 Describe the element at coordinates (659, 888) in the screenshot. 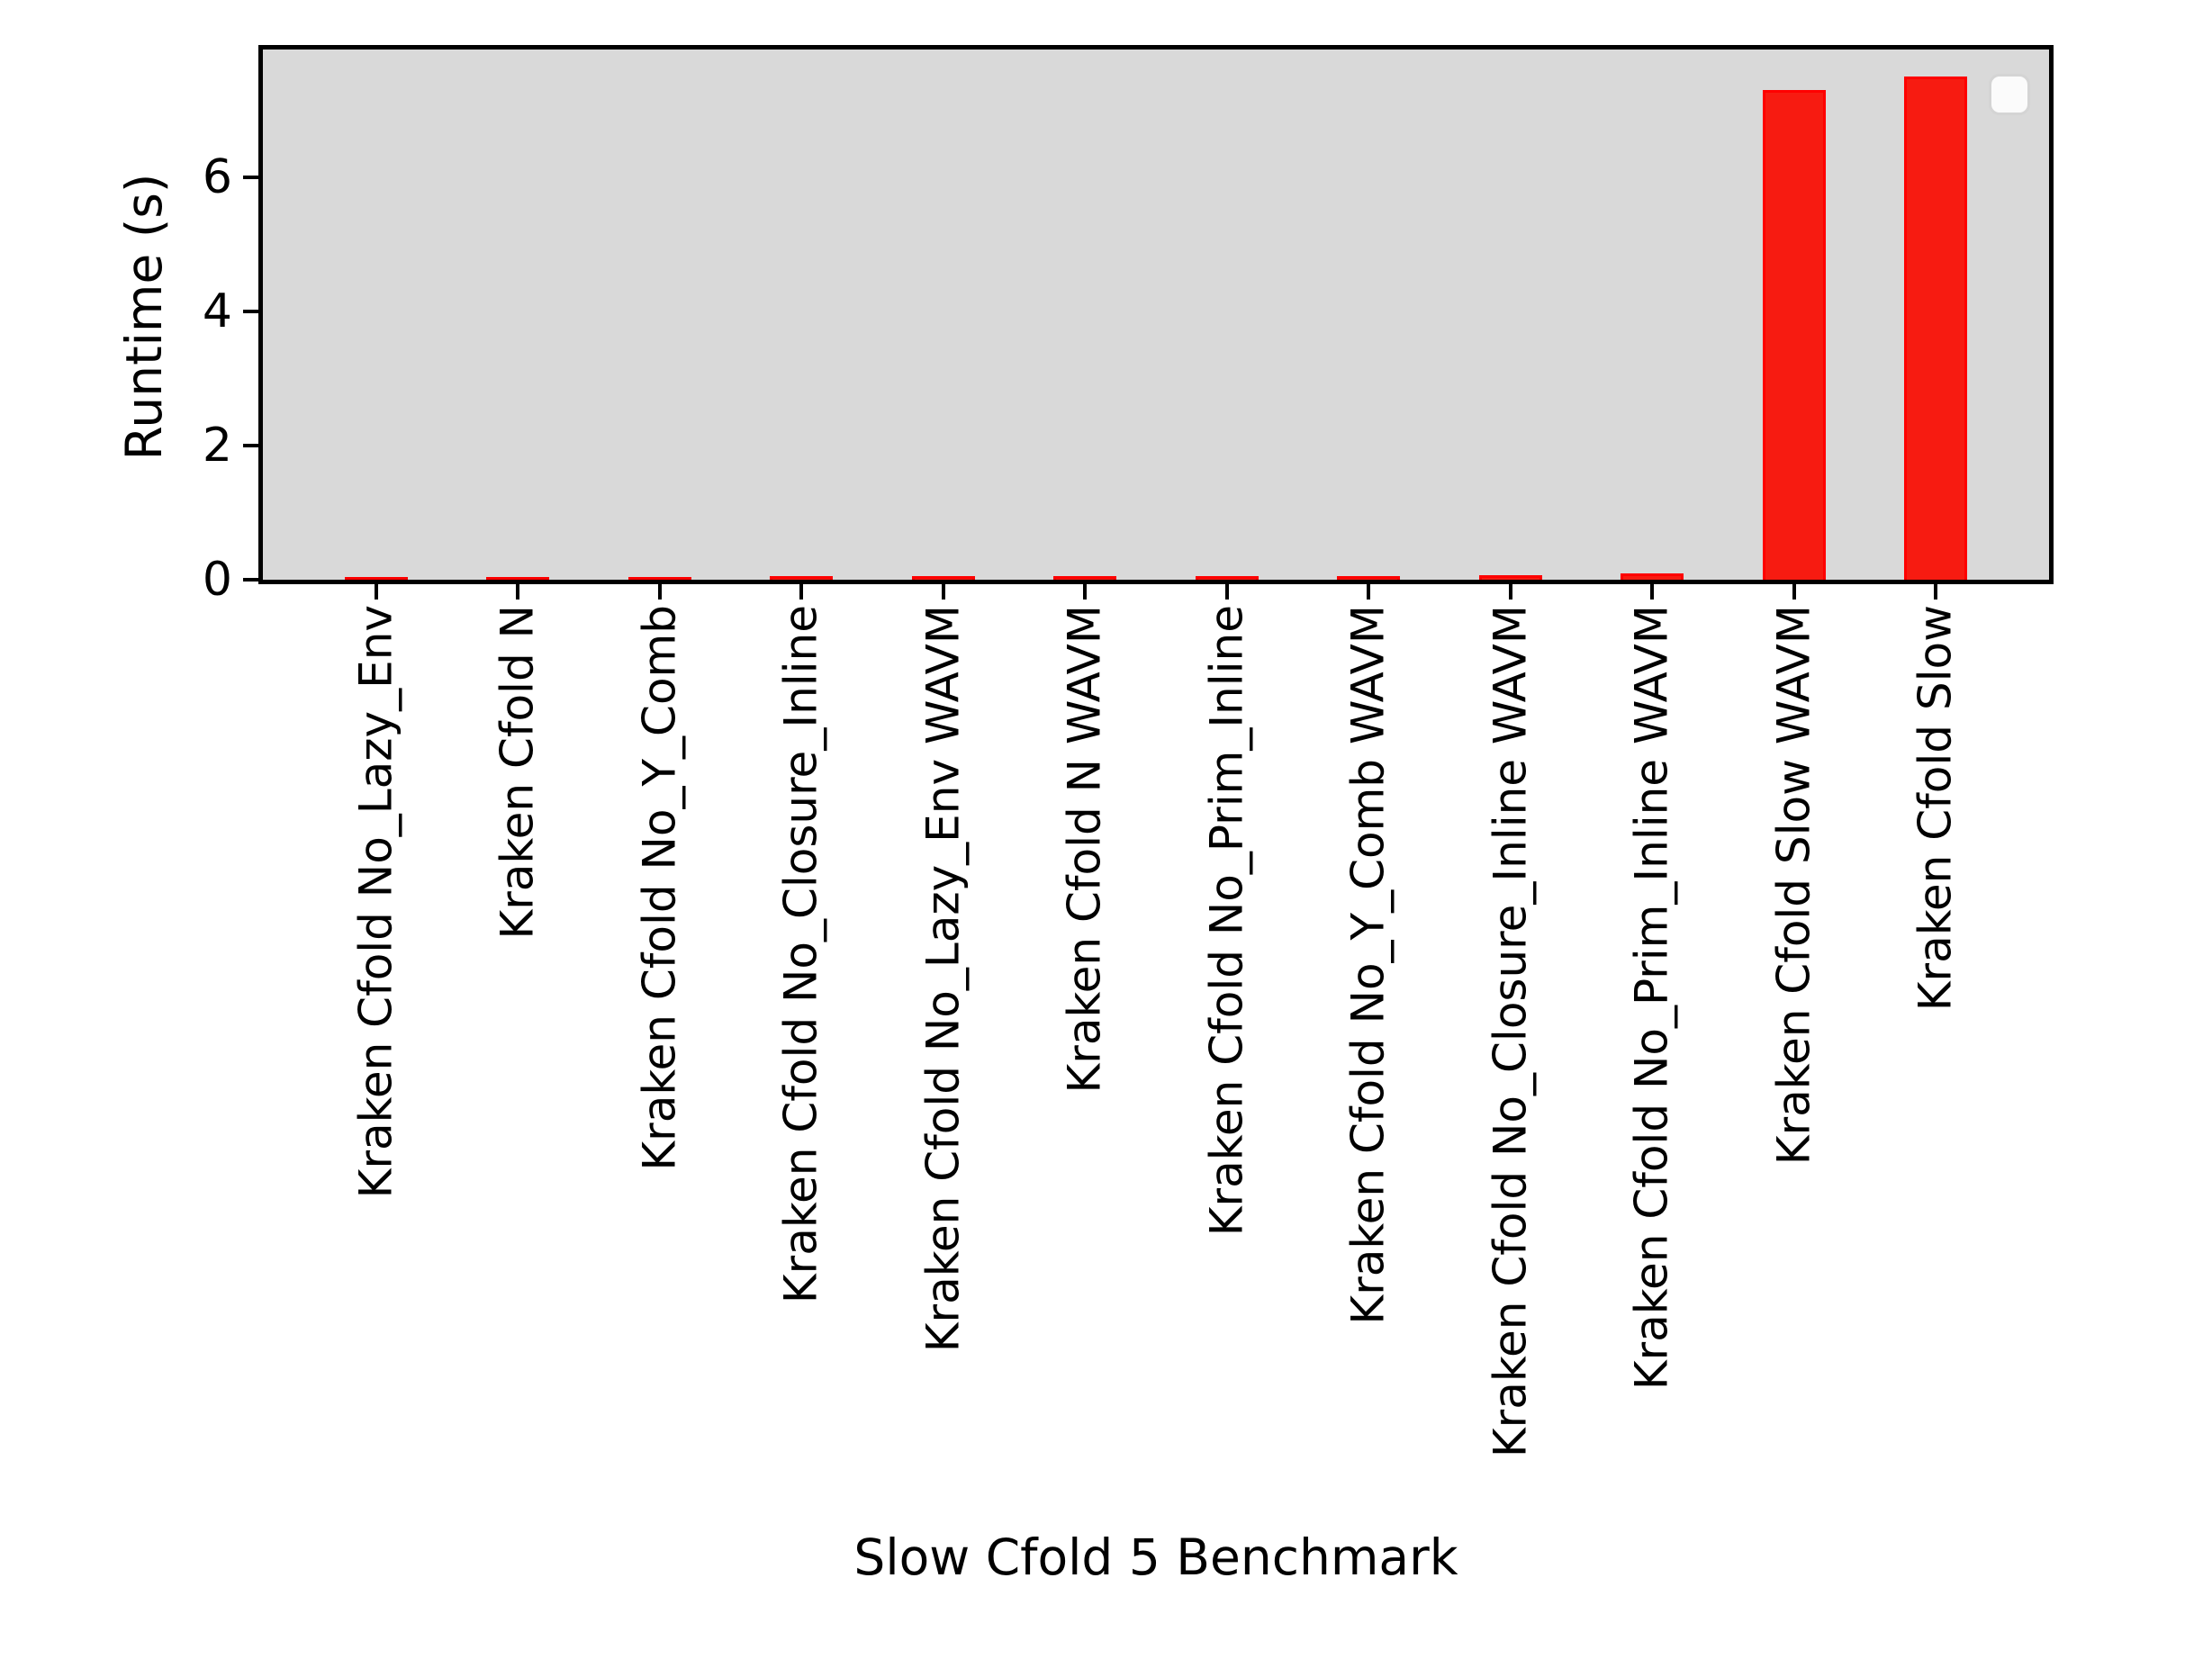

I see `x-tick-label: Kraken Cfold No_Y_Comb` at that location.